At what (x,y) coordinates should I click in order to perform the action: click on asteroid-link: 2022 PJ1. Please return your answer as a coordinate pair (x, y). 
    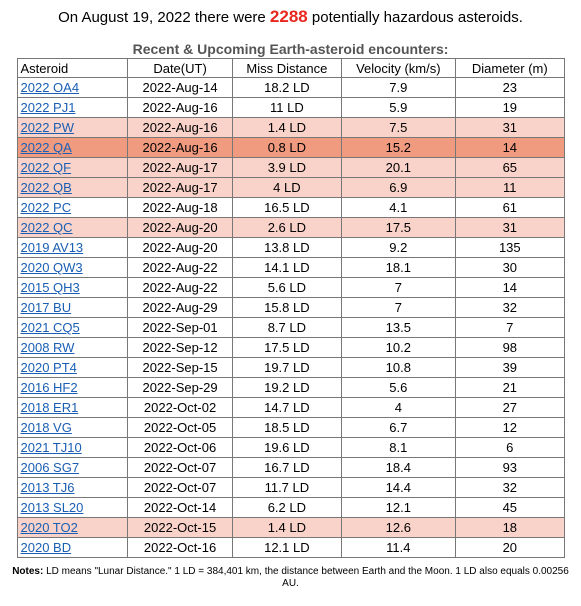
    Looking at the image, I should click on (48, 107).